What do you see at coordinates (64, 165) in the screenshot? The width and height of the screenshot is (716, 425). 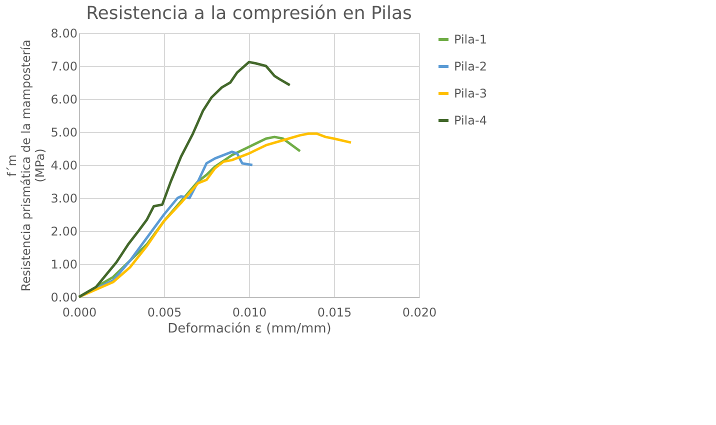 I see `y-tick-label: 4.00` at bounding box center [64, 165].